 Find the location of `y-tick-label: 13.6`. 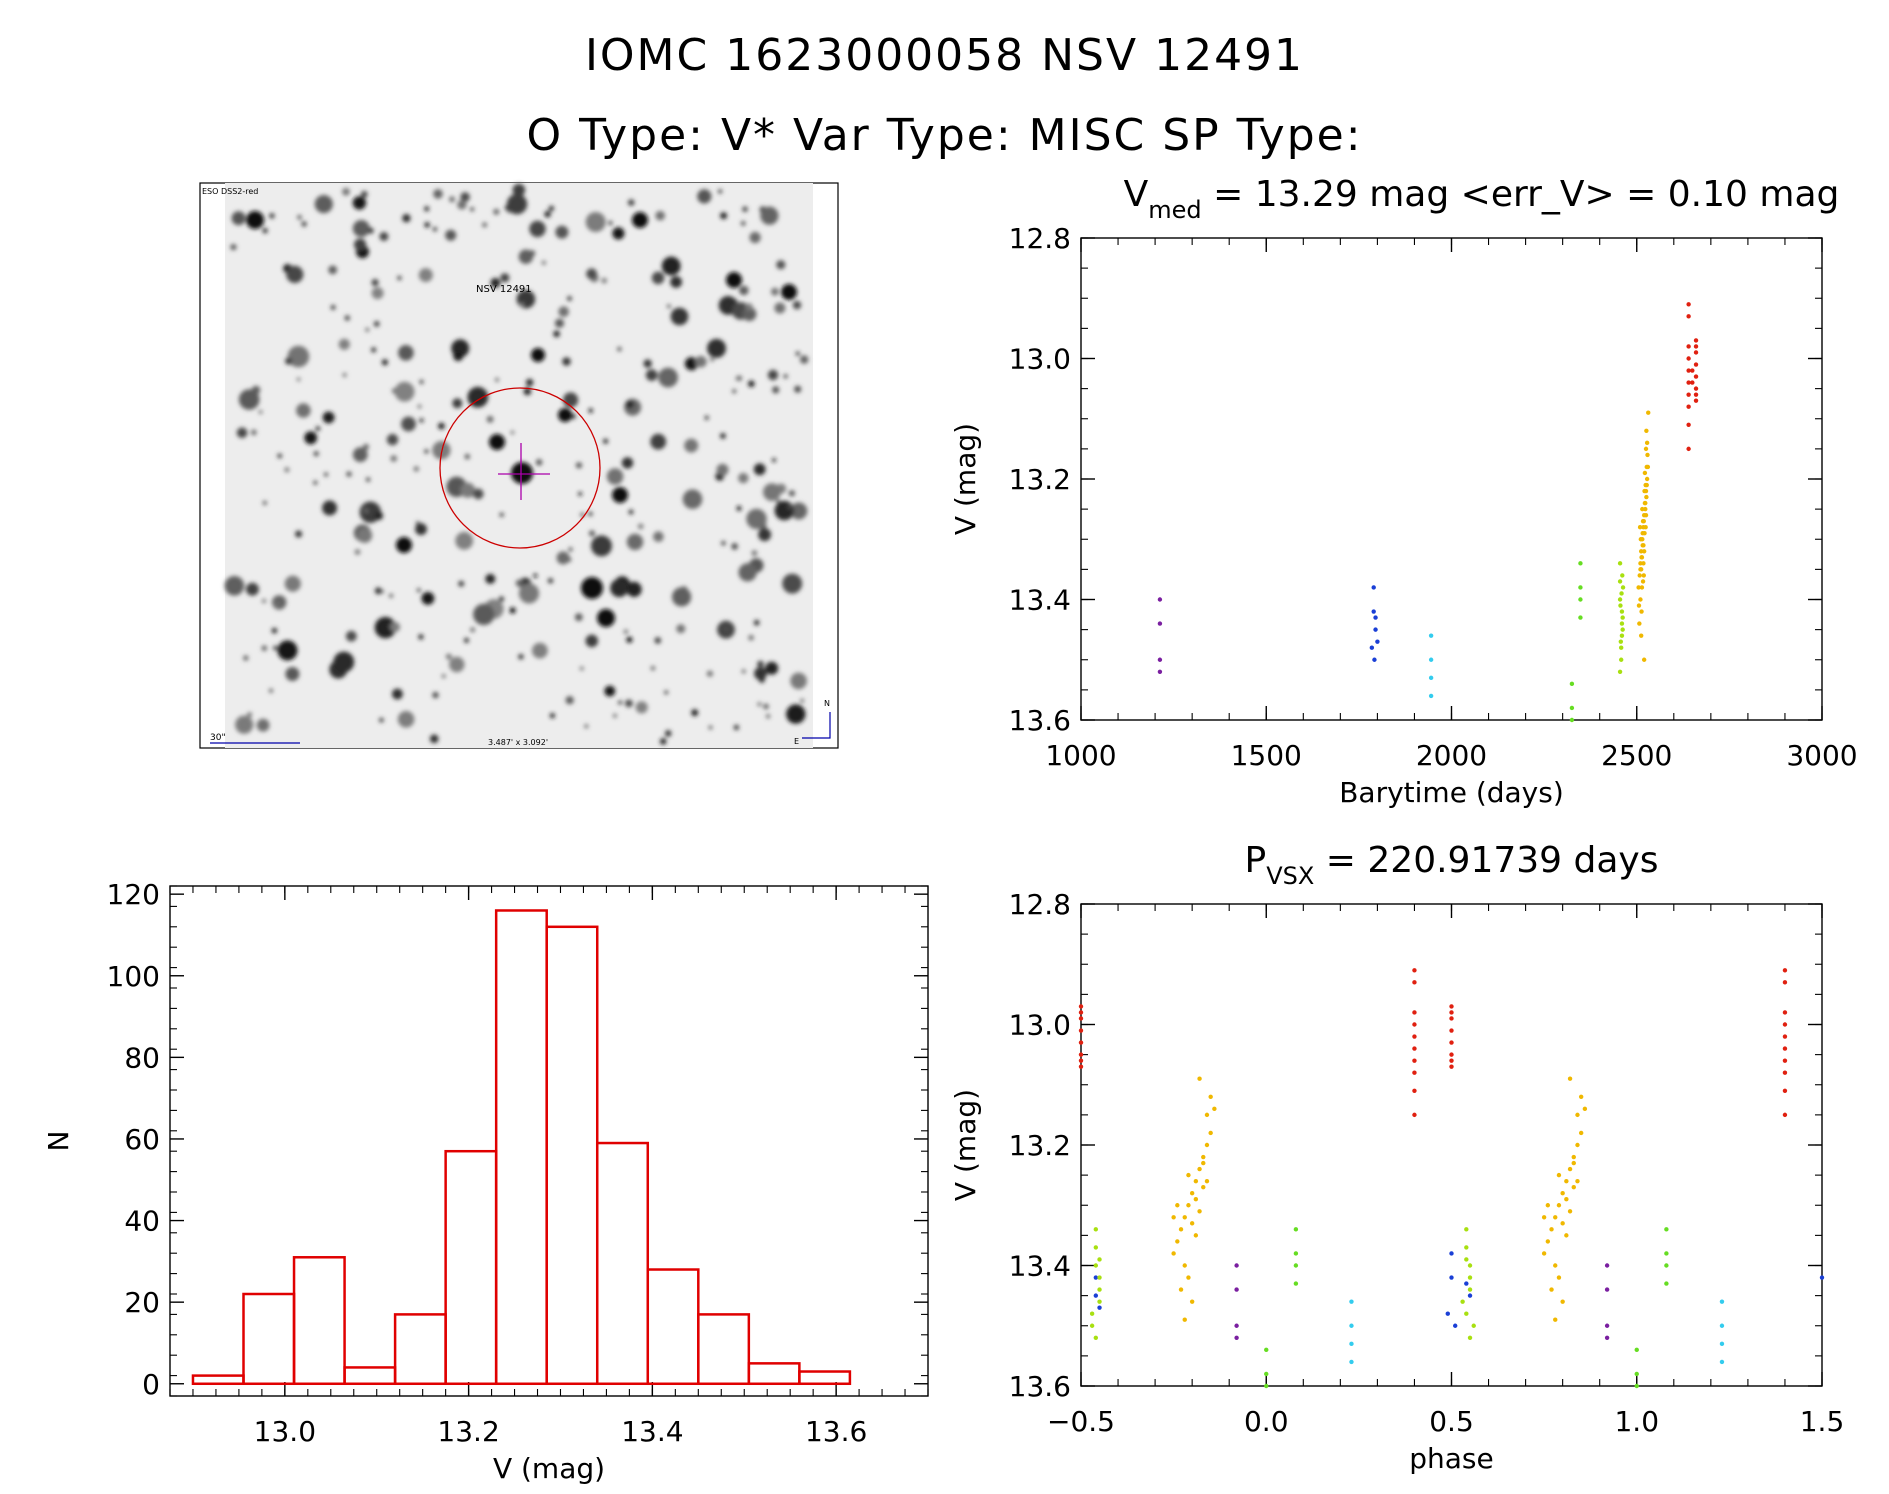

y-tick-label: 13.6 is located at coordinates (1040, 1386).